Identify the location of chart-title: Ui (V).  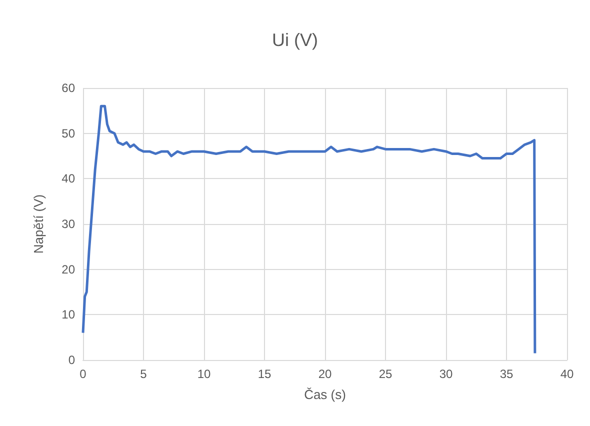
(295, 40).